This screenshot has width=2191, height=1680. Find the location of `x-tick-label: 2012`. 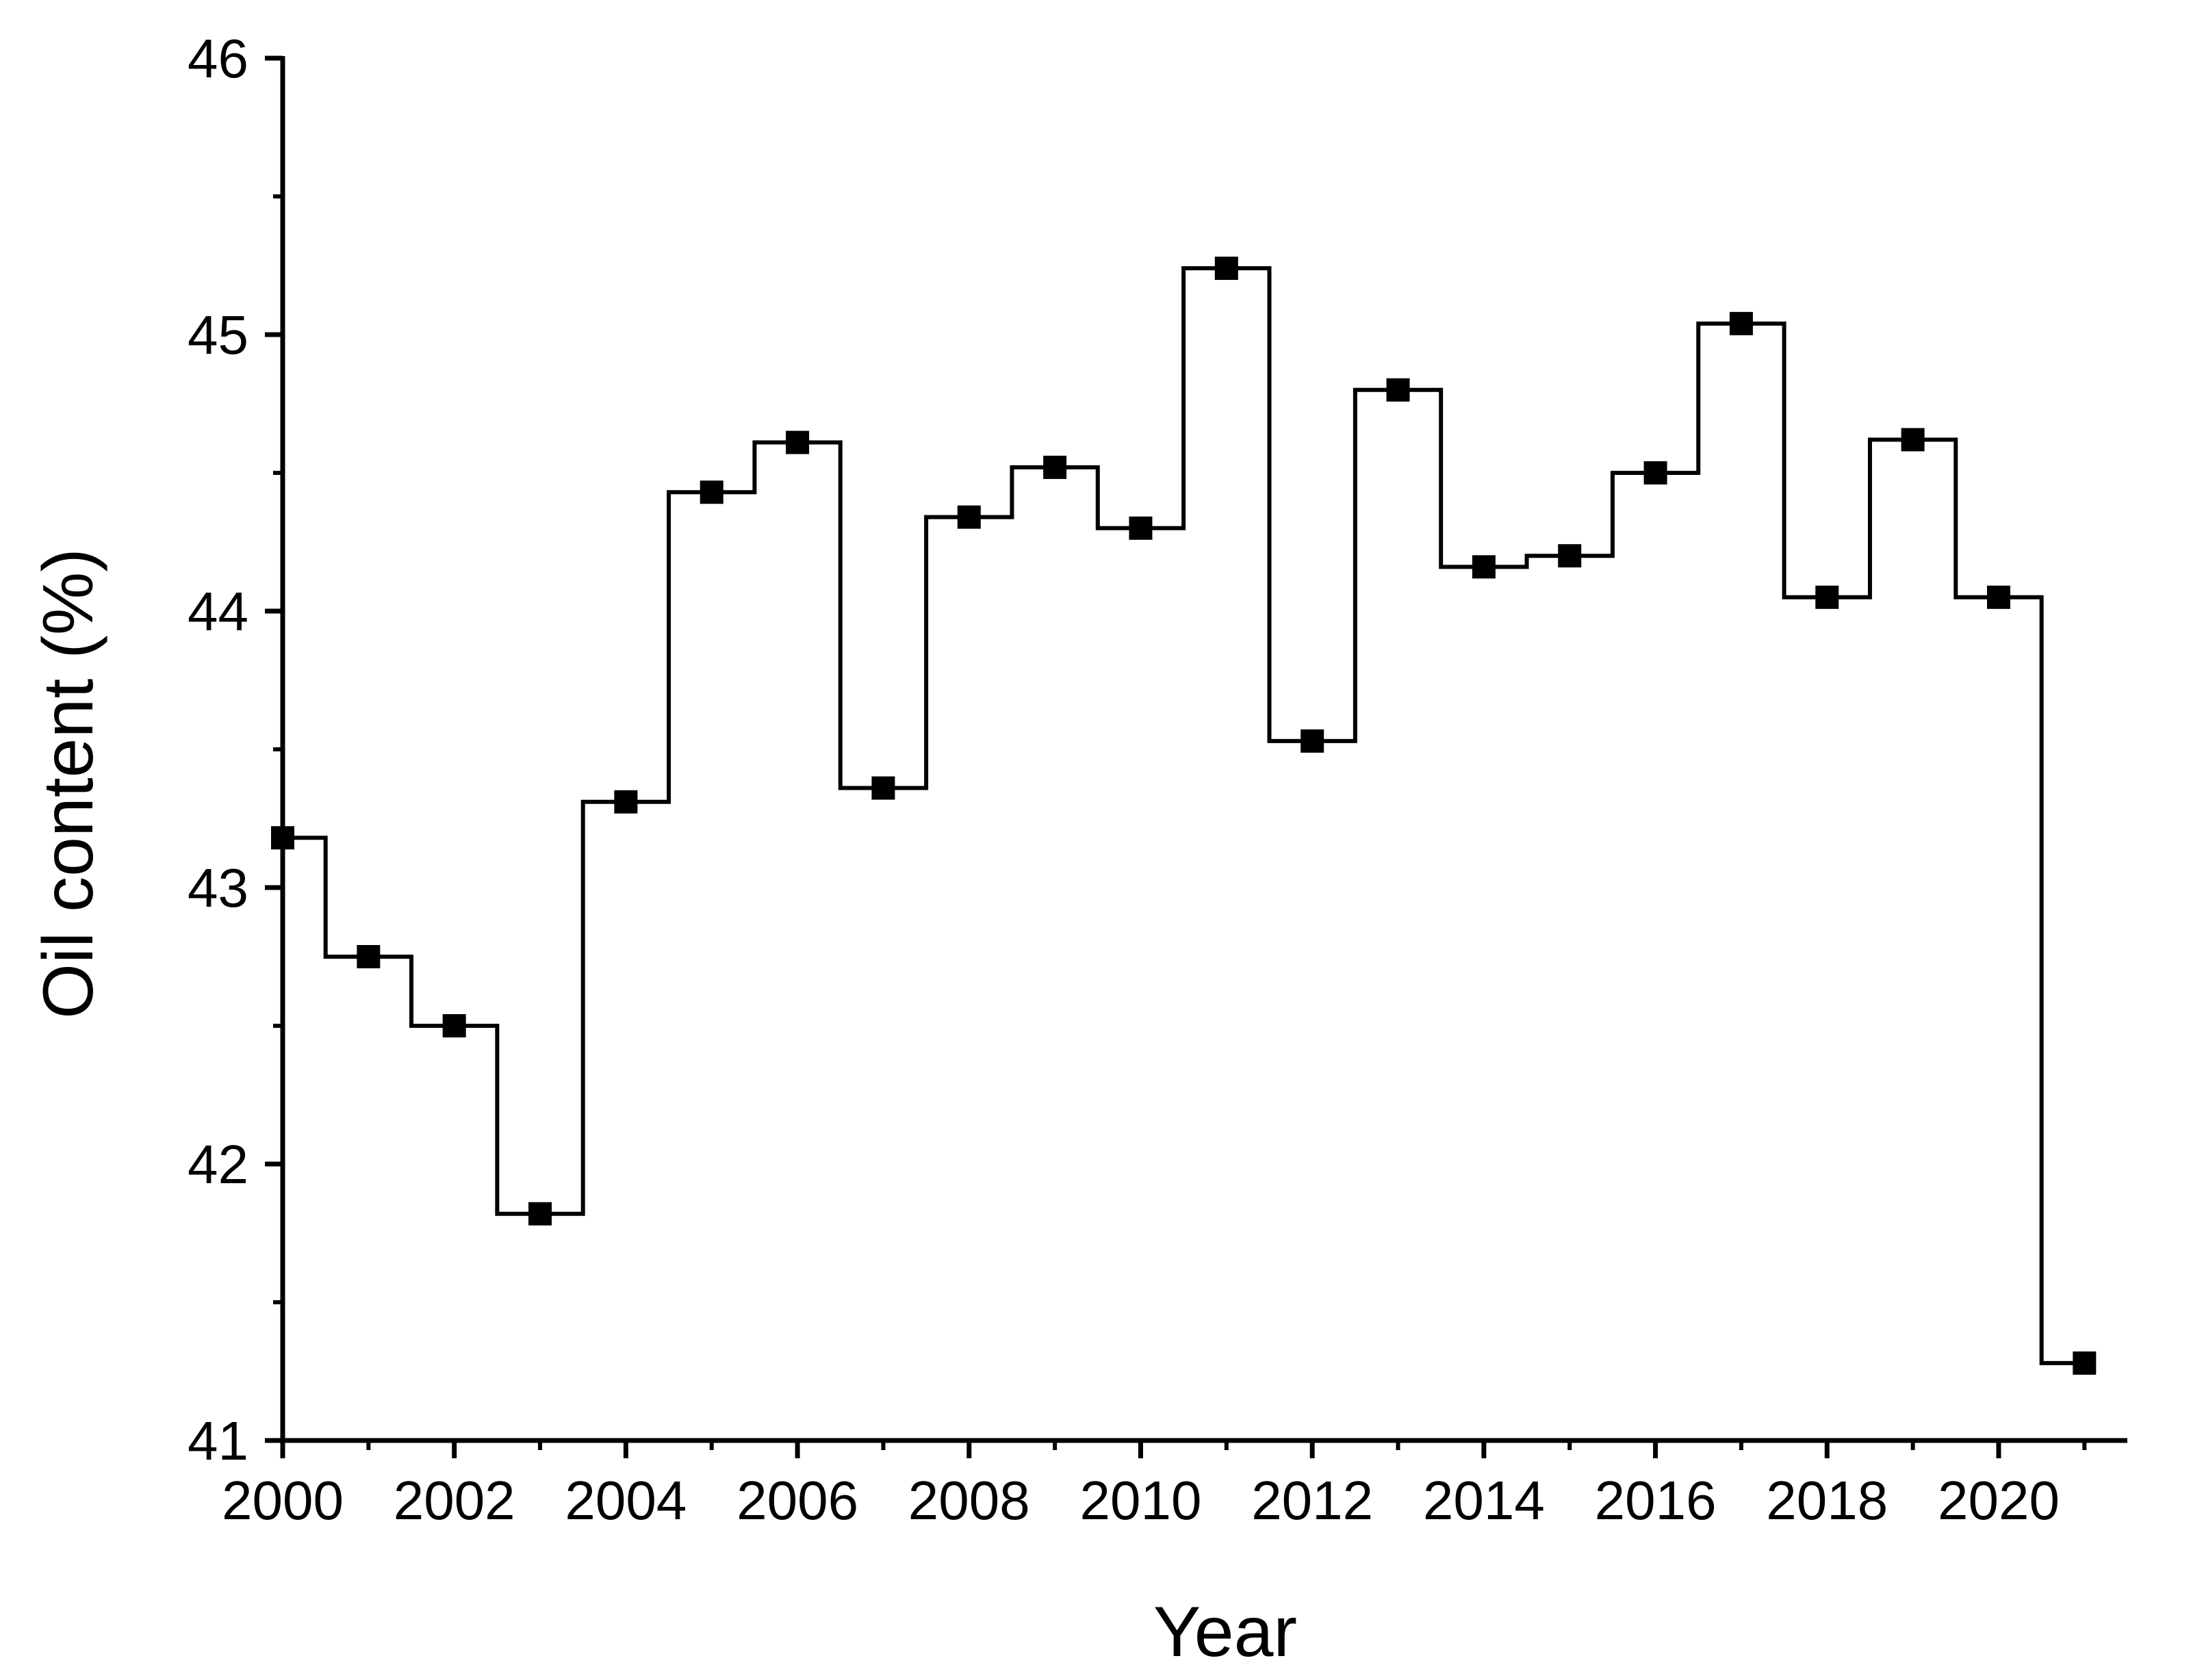

x-tick-label: 2012 is located at coordinates (1312, 1500).